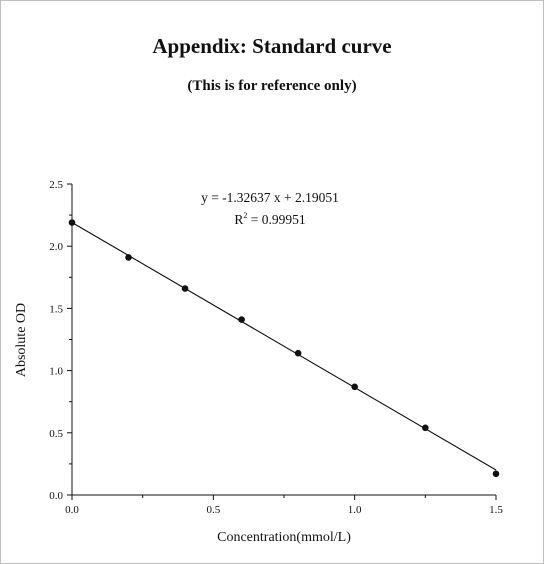  Describe the element at coordinates (284, 537) in the screenshot. I see `x-axis-label: Concentration(mmol/L)` at that location.